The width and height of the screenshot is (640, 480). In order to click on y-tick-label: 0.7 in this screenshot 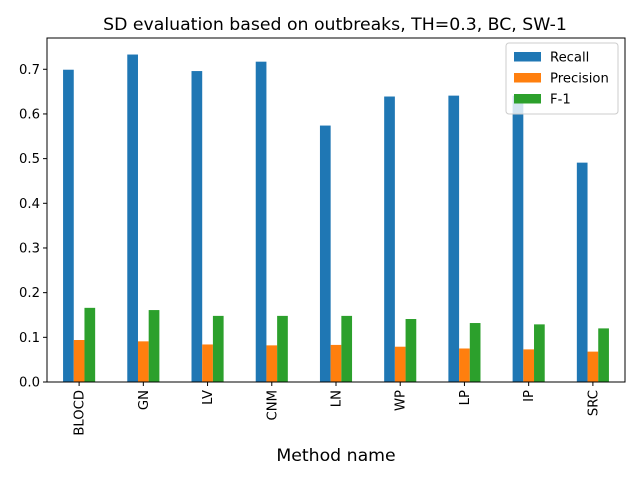, I will do `click(29, 70)`.